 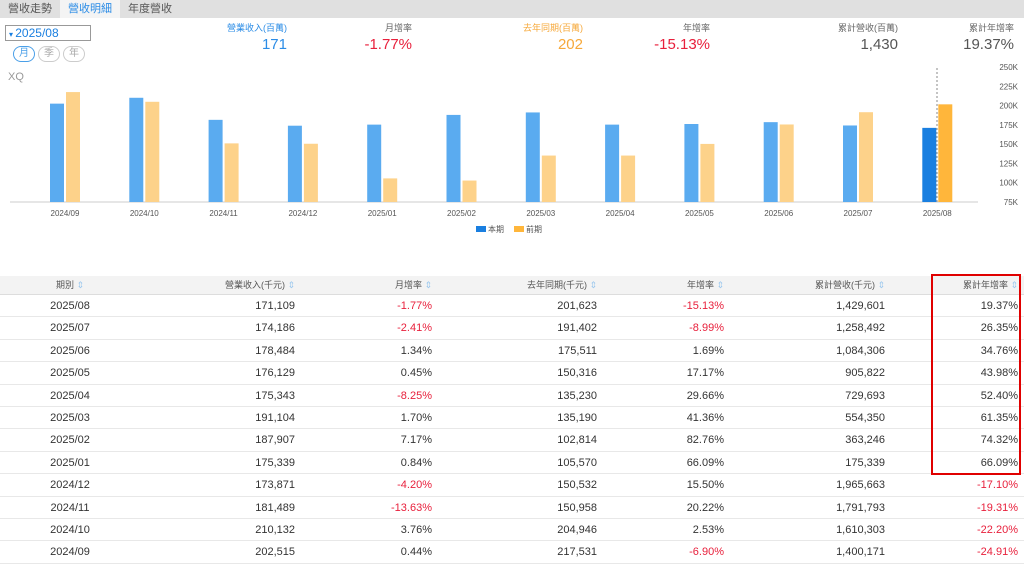 I want to click on table-cell: 7.17%, so click(x=416, y=440).